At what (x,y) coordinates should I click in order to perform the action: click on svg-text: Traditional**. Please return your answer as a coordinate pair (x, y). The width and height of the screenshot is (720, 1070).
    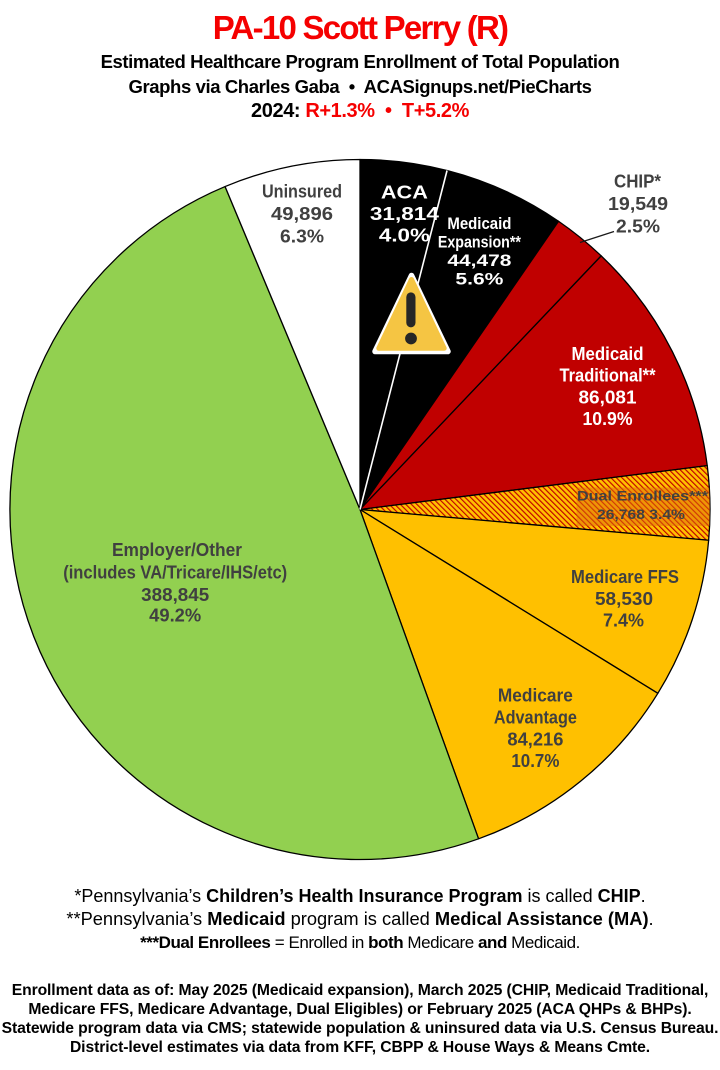
    Looking at the image, I should click on (608, 376).